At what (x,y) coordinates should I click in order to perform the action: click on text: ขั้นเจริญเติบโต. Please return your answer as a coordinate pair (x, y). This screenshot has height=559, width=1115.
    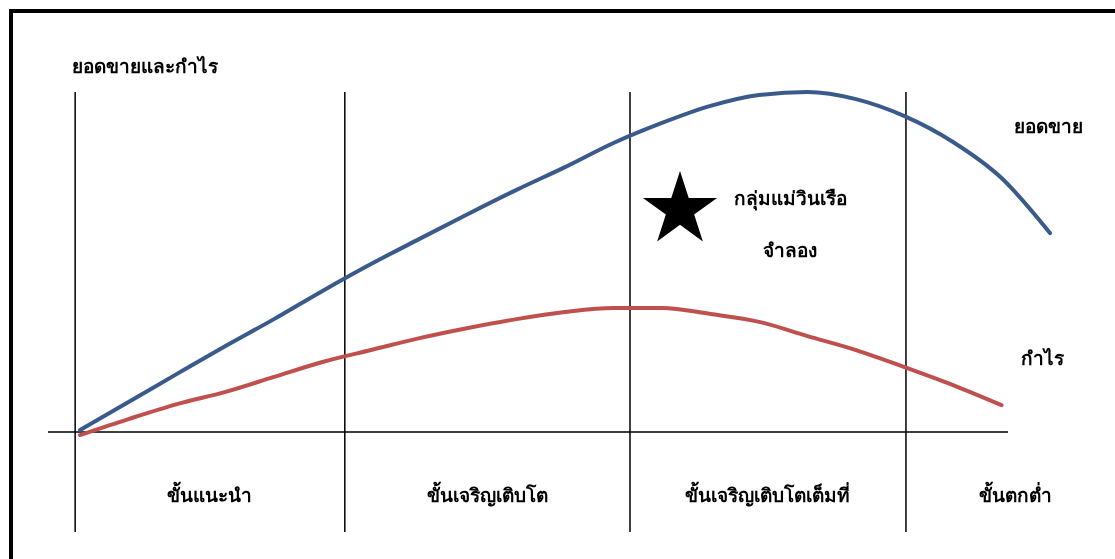
    Looking at the image, I should click on (487, 494).